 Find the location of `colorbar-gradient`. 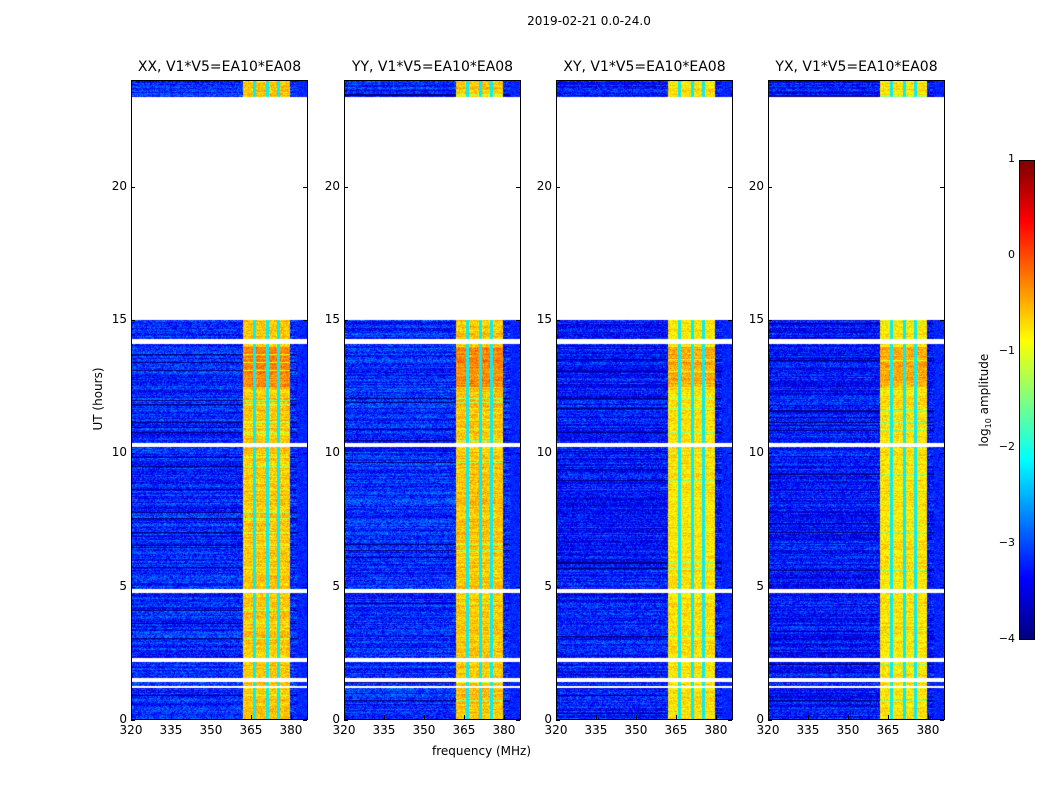

colorbar-gradient is located at coordinates (1027, 400).